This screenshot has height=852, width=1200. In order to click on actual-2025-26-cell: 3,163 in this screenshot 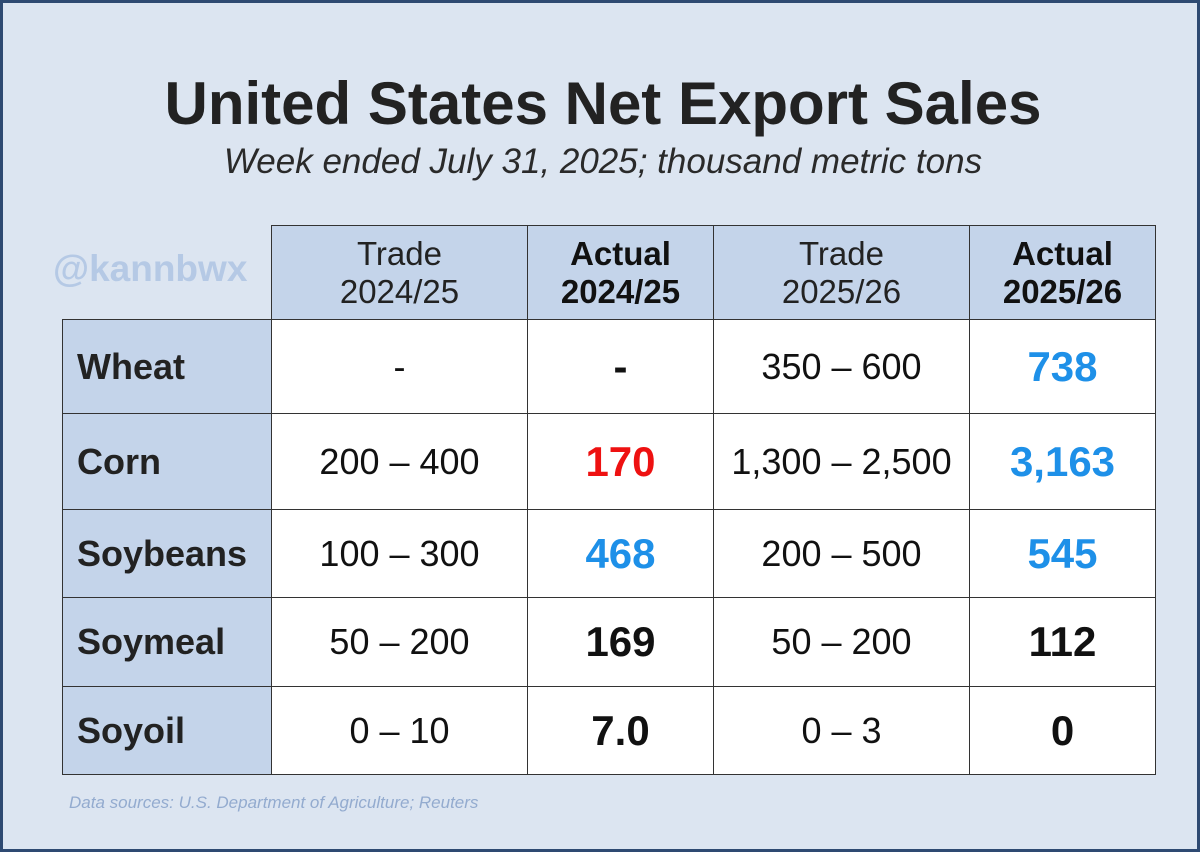, I will do `click(1062, 461)`.